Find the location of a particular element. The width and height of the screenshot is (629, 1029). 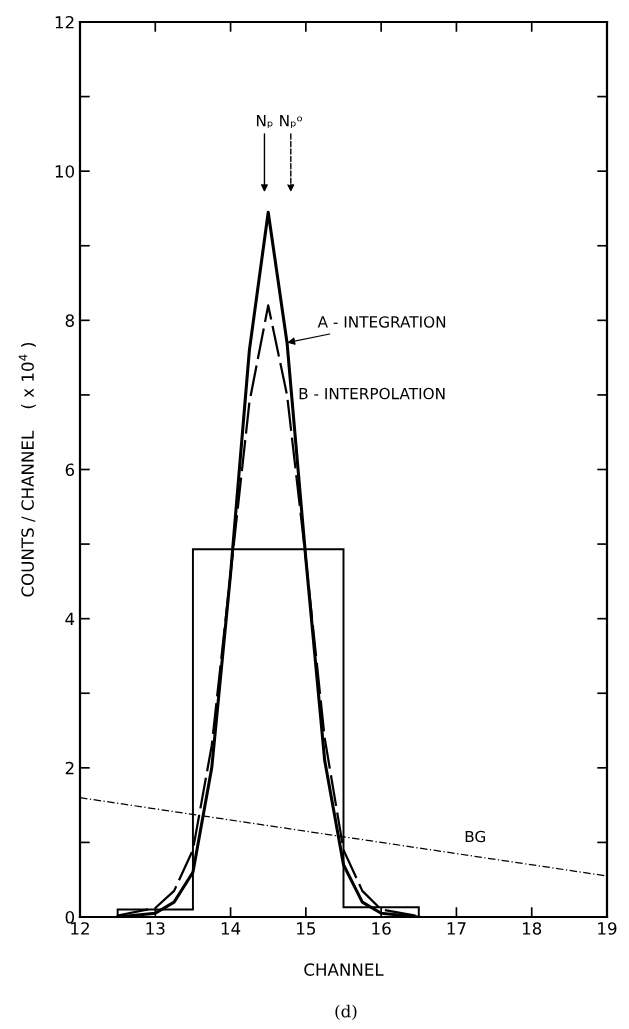

x-tick-label: 17 is located at coordinates (456, 928).